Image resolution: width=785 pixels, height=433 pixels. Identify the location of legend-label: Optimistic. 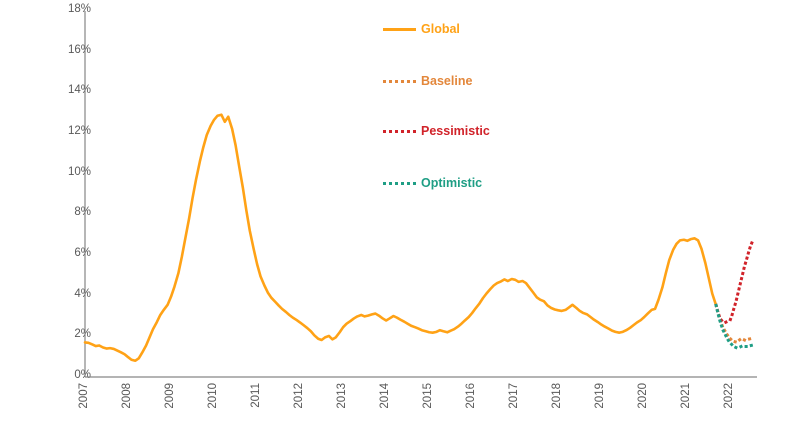
(452, 183).